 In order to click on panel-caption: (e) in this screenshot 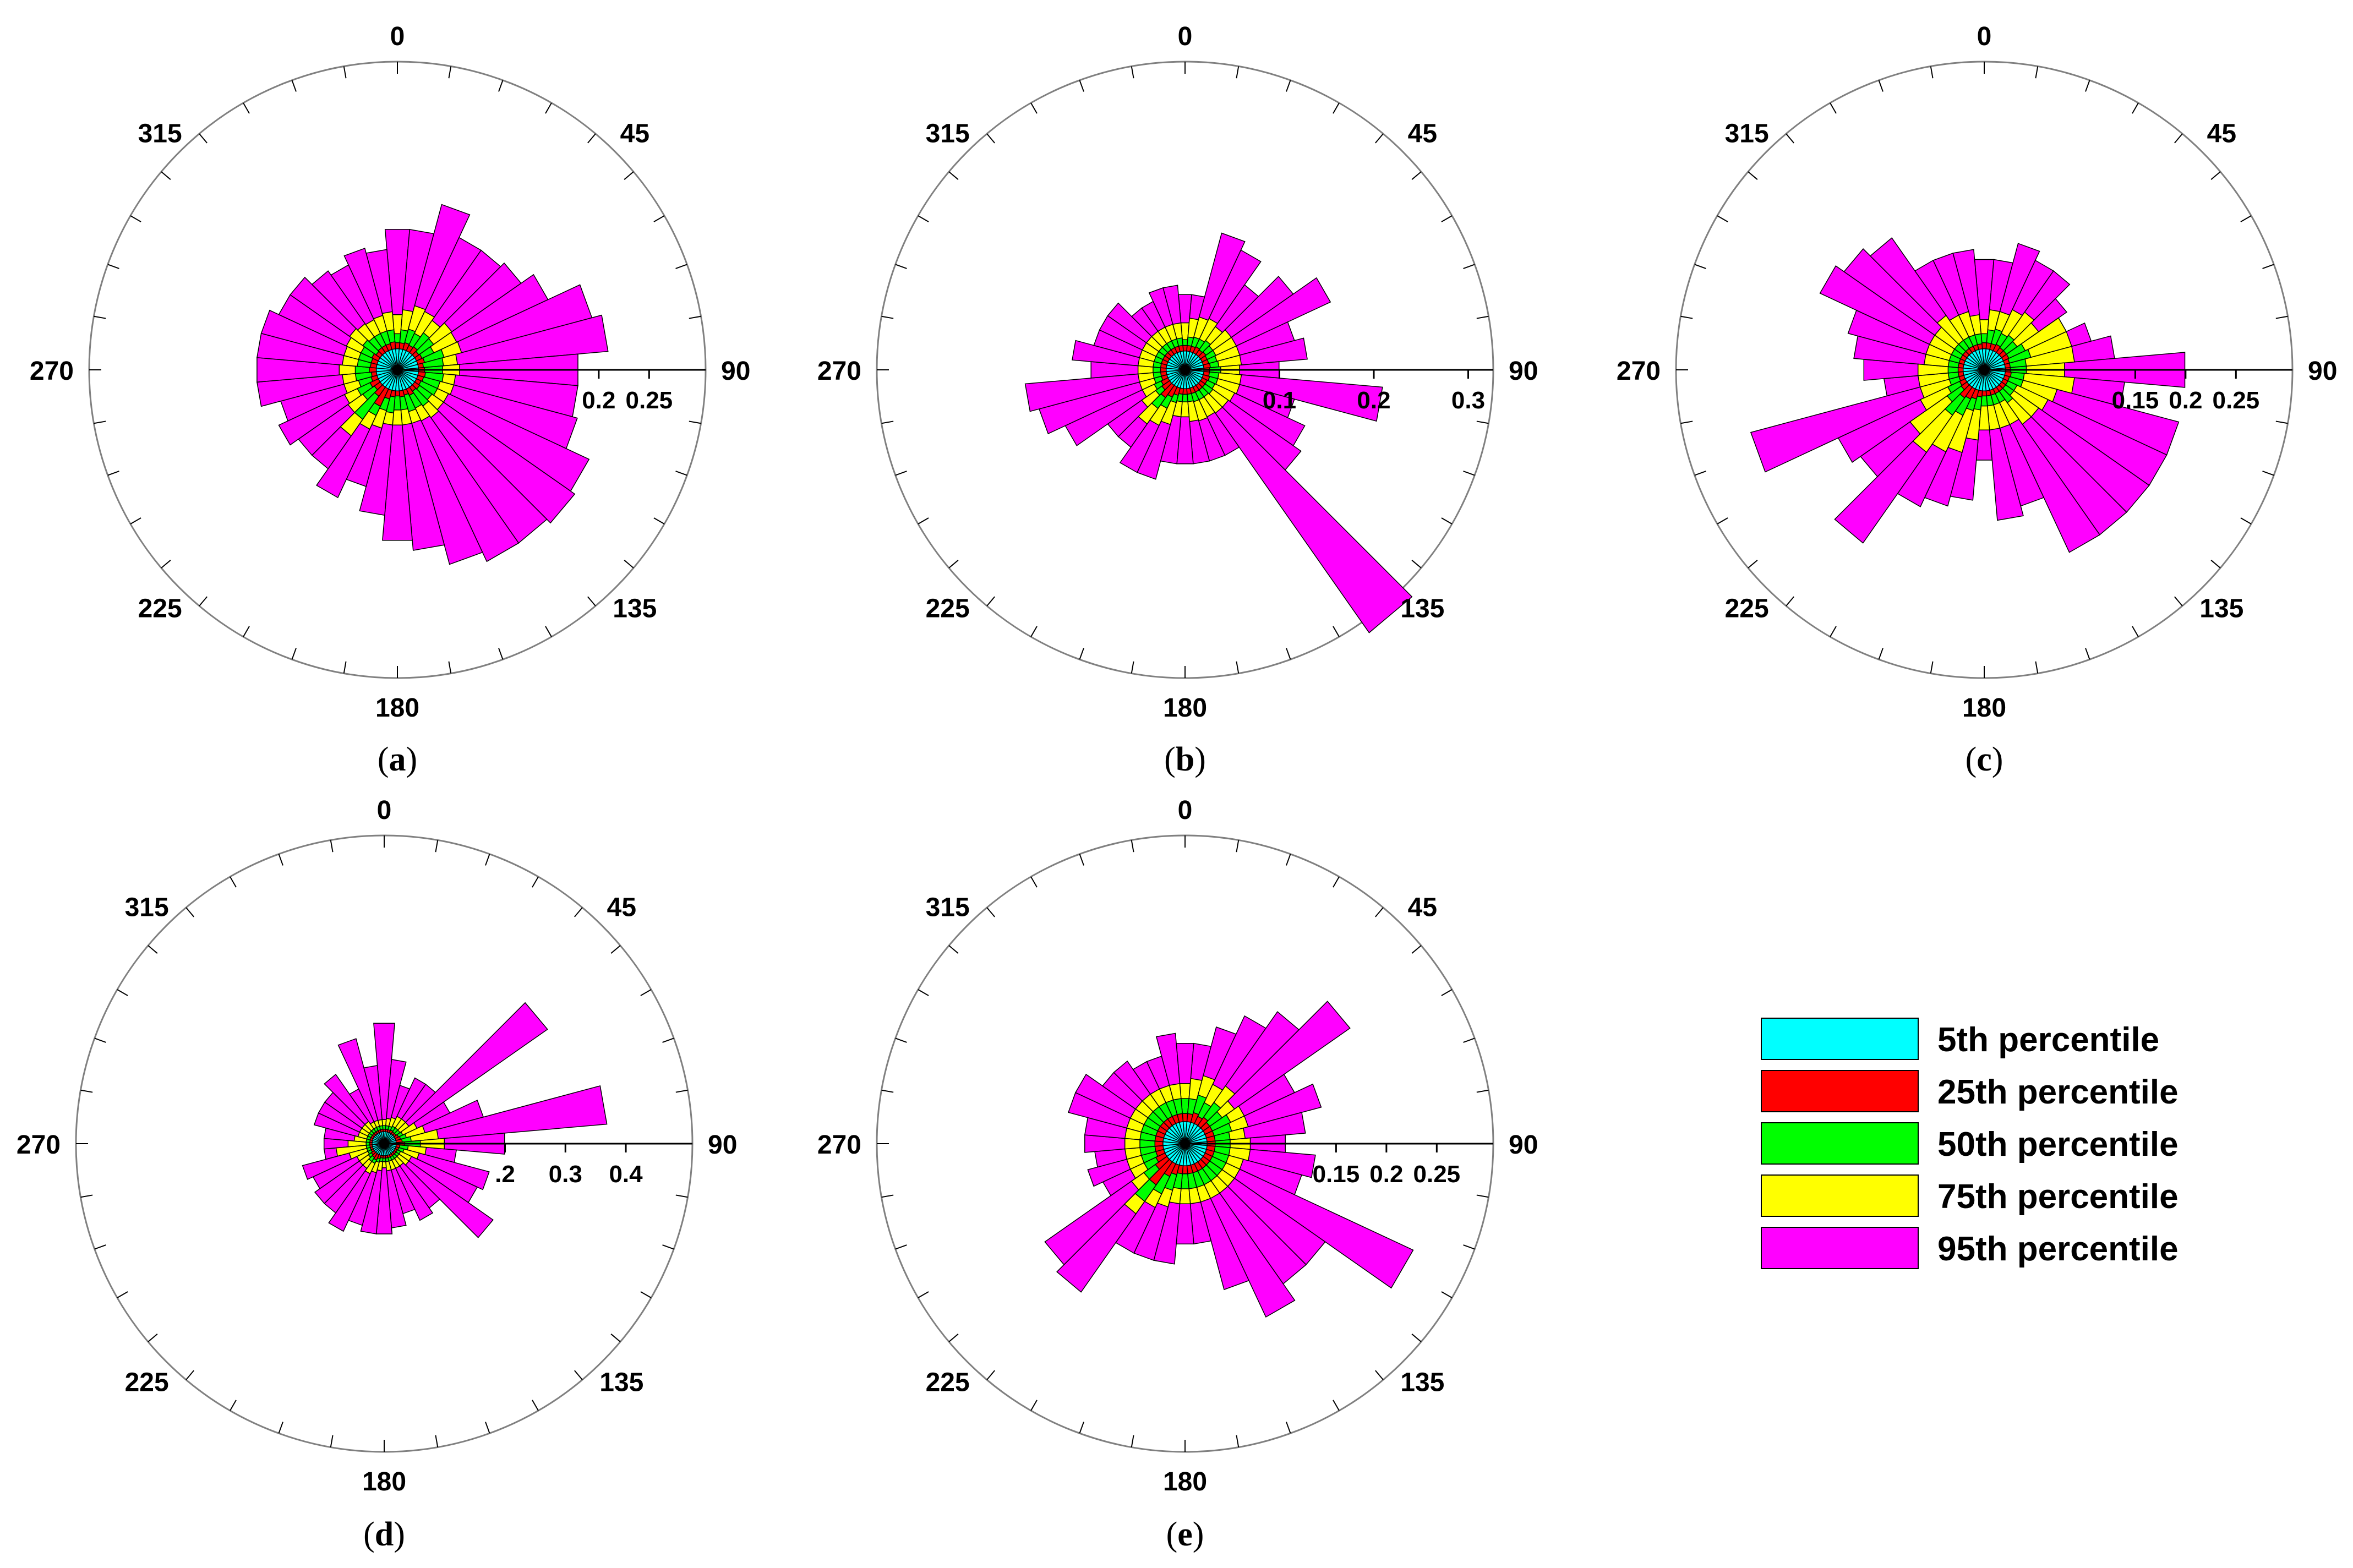, I will do `click(1185, 1534)`.